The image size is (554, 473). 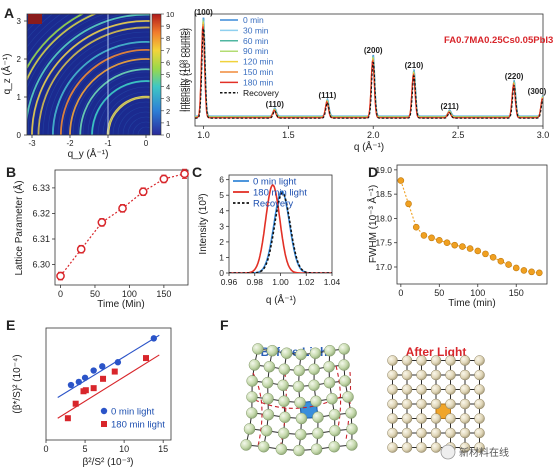 I want to click on diffraction-rings, so click(x=88, y=74).